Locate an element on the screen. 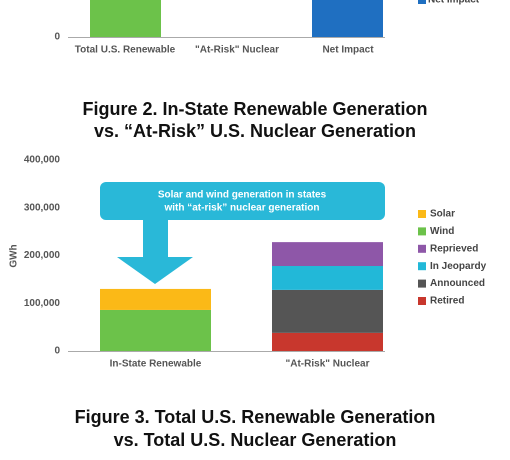  legend-label: Reprieved is located at coordinates (454, 248).